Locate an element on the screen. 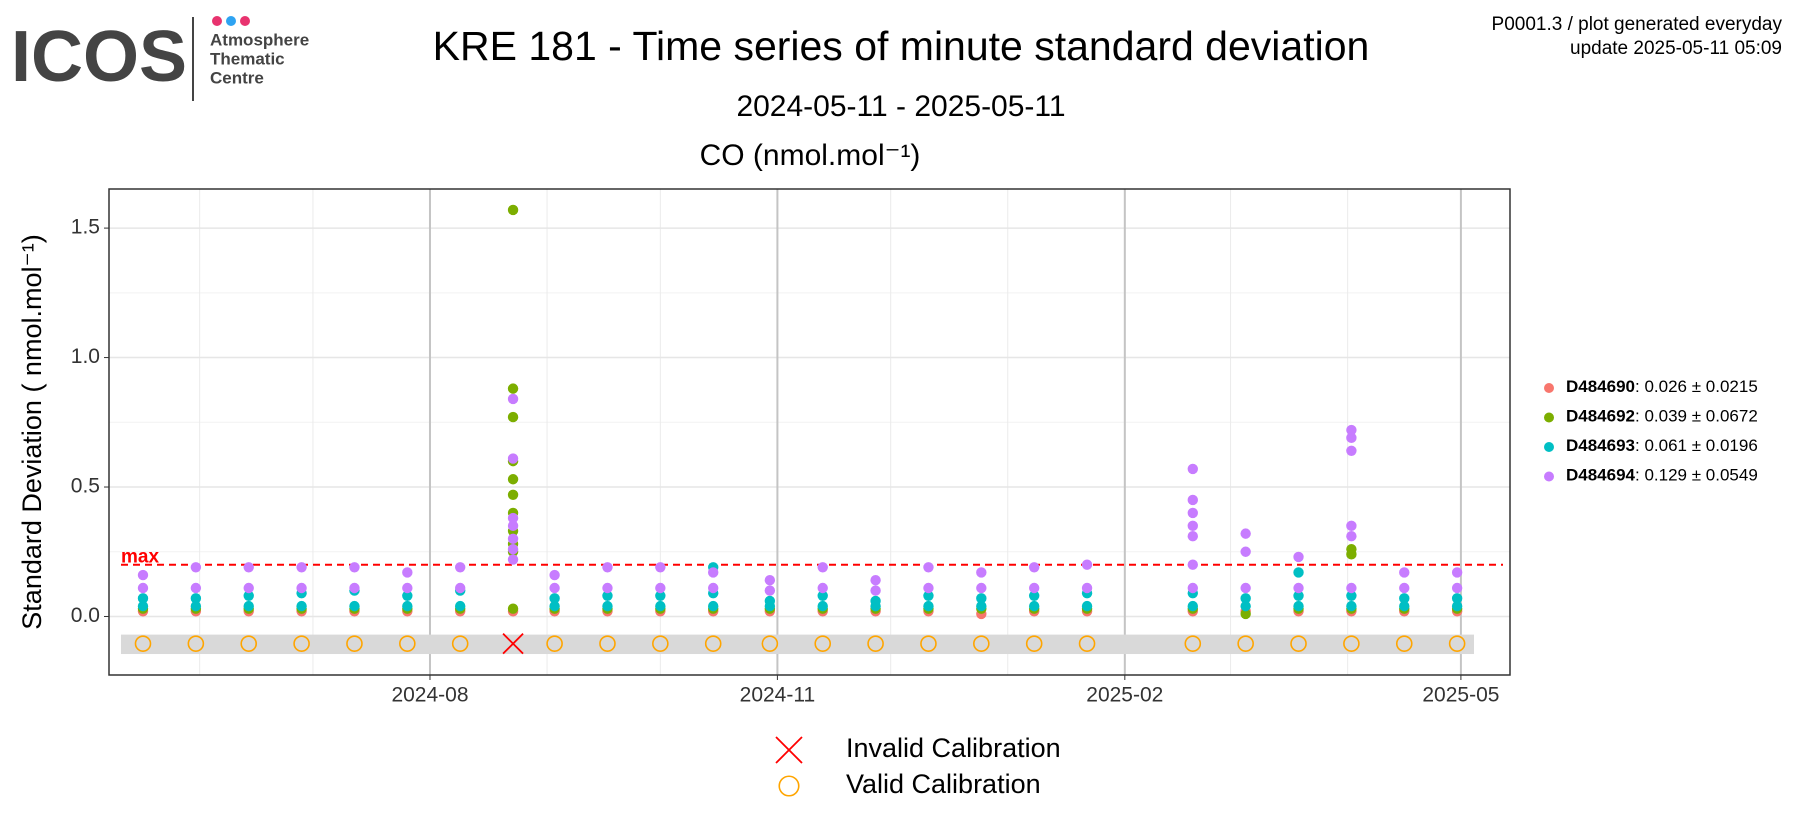 The width and height of the screenshot is (1800, 825). legend-name: D484690 is located at coordinates (1600, 386).